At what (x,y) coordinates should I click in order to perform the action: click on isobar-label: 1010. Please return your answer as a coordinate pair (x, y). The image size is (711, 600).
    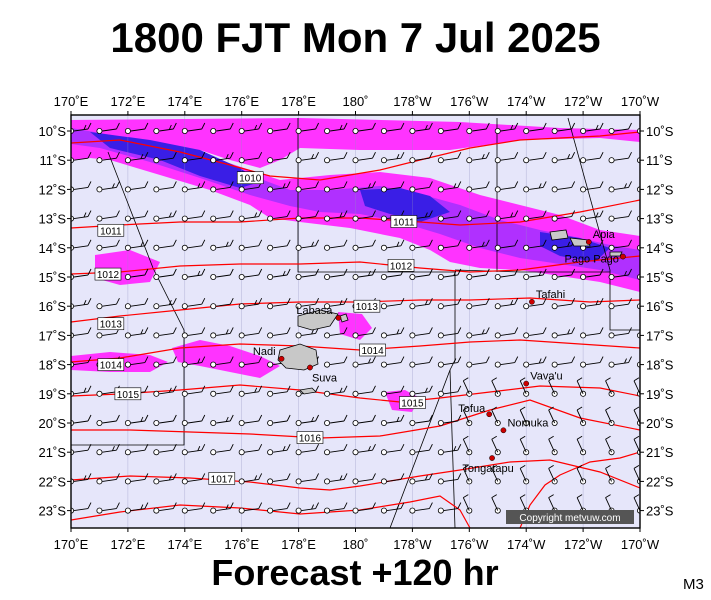
    Looking at the image, I should click on (250, 178).